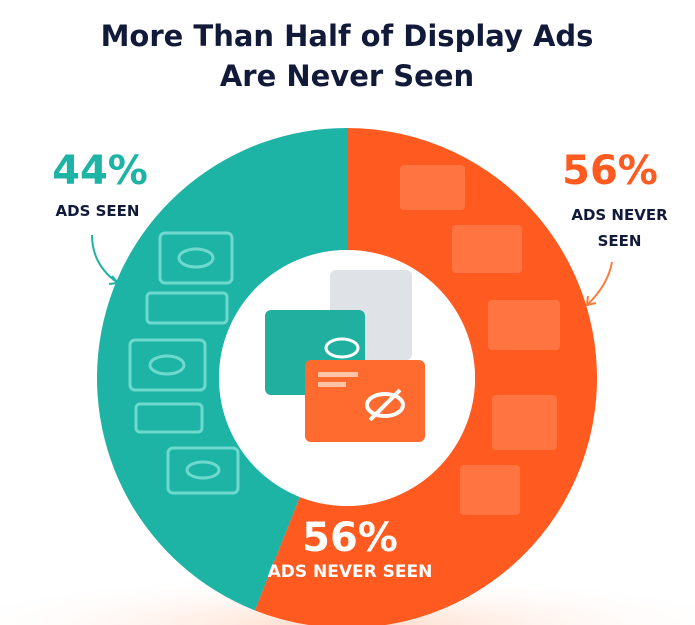 The height and width of the screenshot is (625, 695). I want to click on value-label: 44%, so click(100, 171).